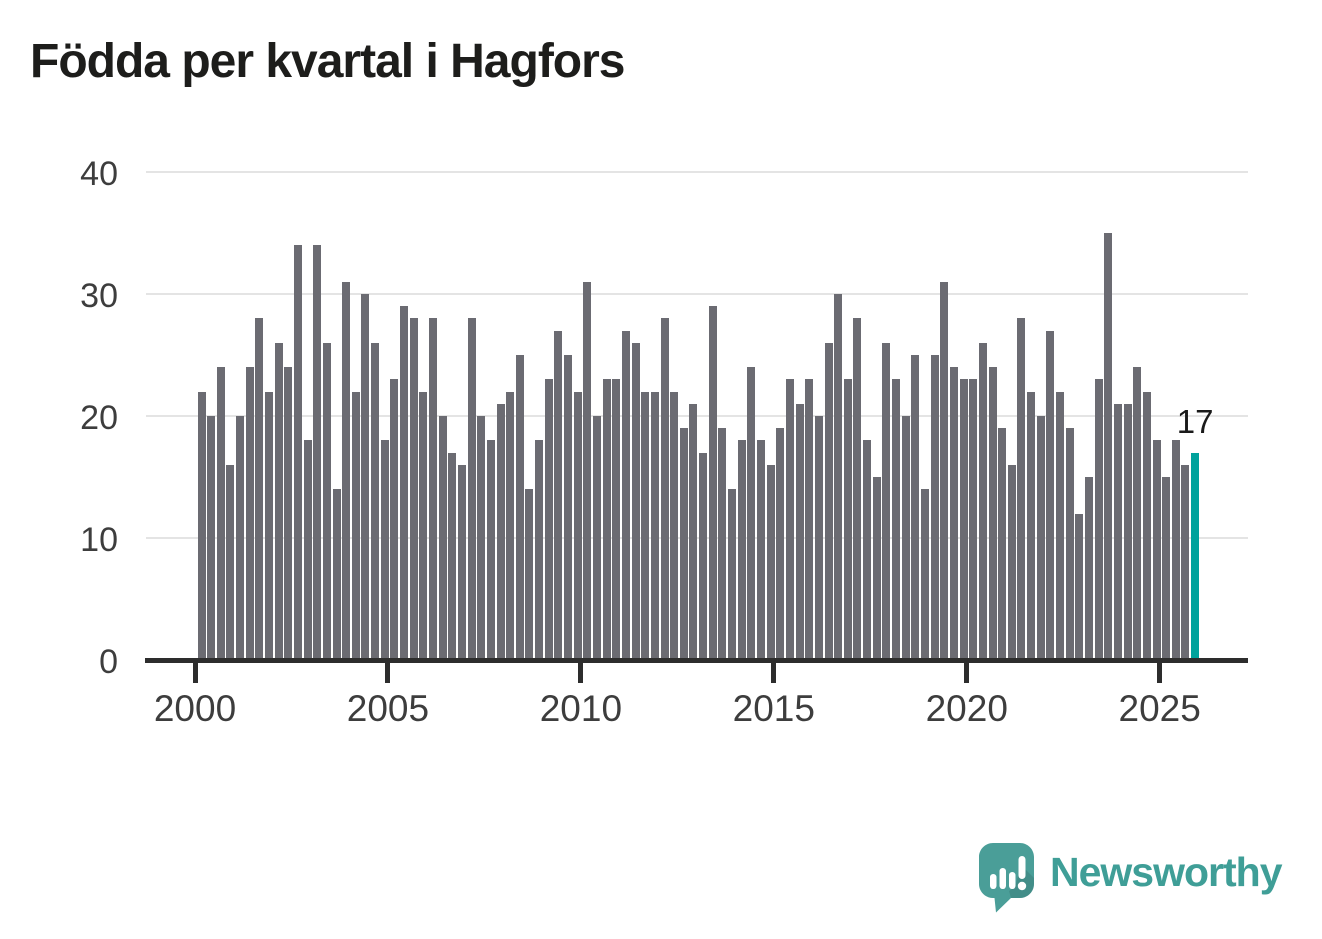 The image size is (1322, 939). What do you see at coordinates (327, 61) in the screenshot?
I see `chart-title: Födda per kvartal i Hagfors` at bounding box center [327, 61].